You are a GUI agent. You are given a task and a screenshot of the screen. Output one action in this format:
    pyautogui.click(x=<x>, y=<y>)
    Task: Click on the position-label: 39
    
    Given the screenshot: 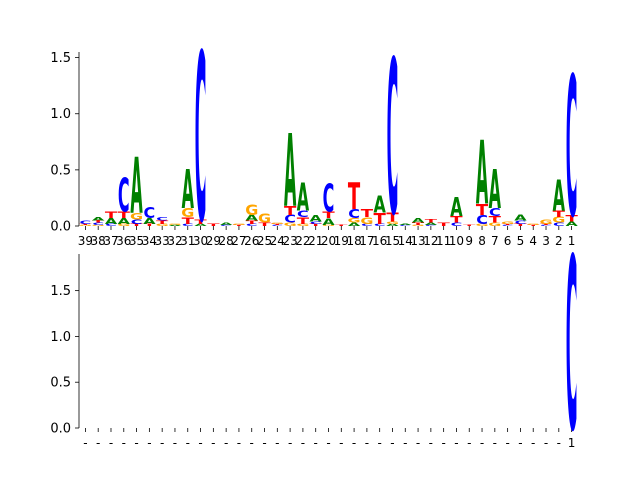 What is the action you would take?
    pyautogui.click(x=85, y=241)
    